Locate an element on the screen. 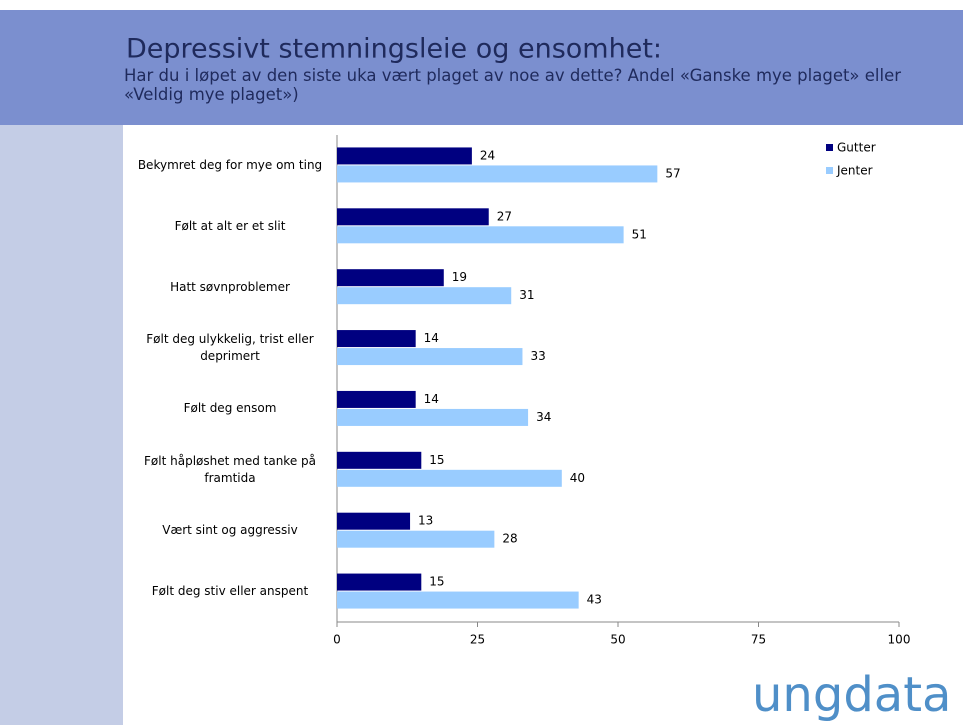  y-tick-label: Følt deg ensom is located at coordinates (230, 408).